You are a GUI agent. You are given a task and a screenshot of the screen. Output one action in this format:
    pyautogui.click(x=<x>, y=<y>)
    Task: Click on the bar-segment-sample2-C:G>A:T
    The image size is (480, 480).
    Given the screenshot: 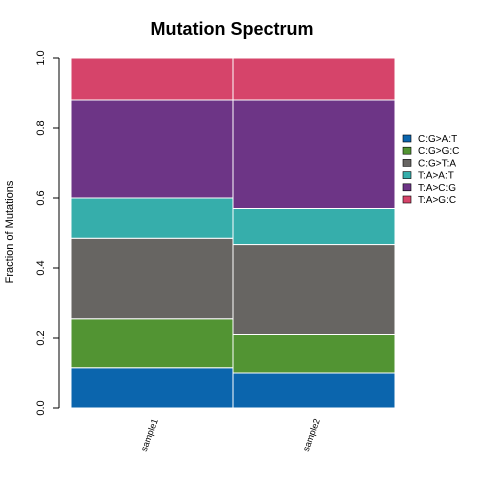 What is the action you would take?
    pyautogui.click(x=314, y=390)
    